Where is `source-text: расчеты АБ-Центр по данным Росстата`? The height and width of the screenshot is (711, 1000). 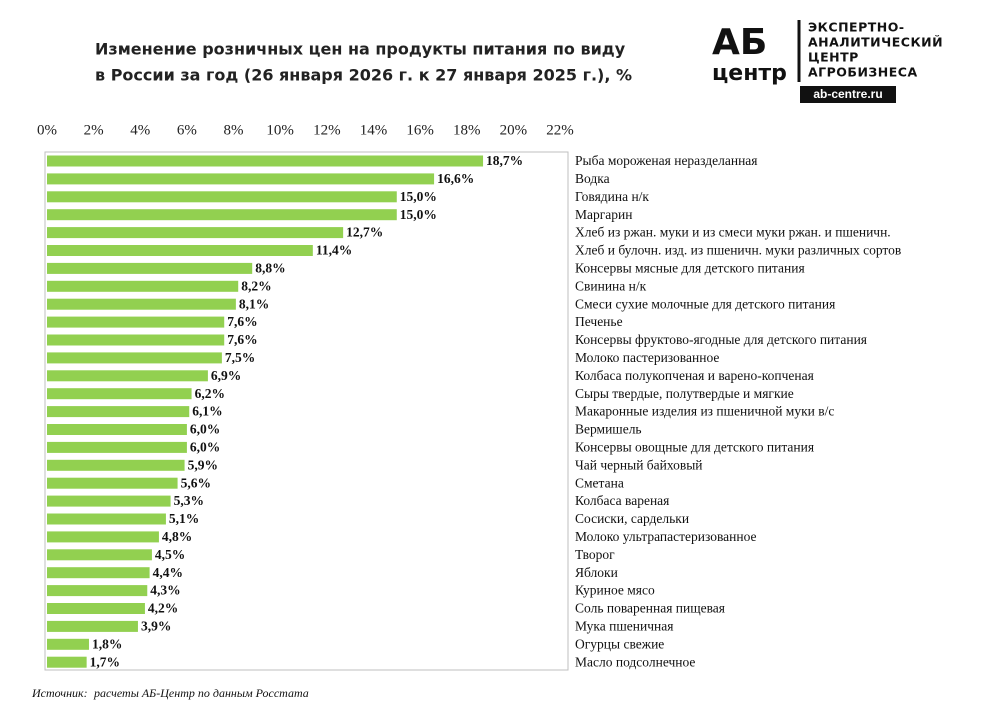 source-text: расчеты АБ-Центр по данным Росстата is located at coordinates (201, 693).